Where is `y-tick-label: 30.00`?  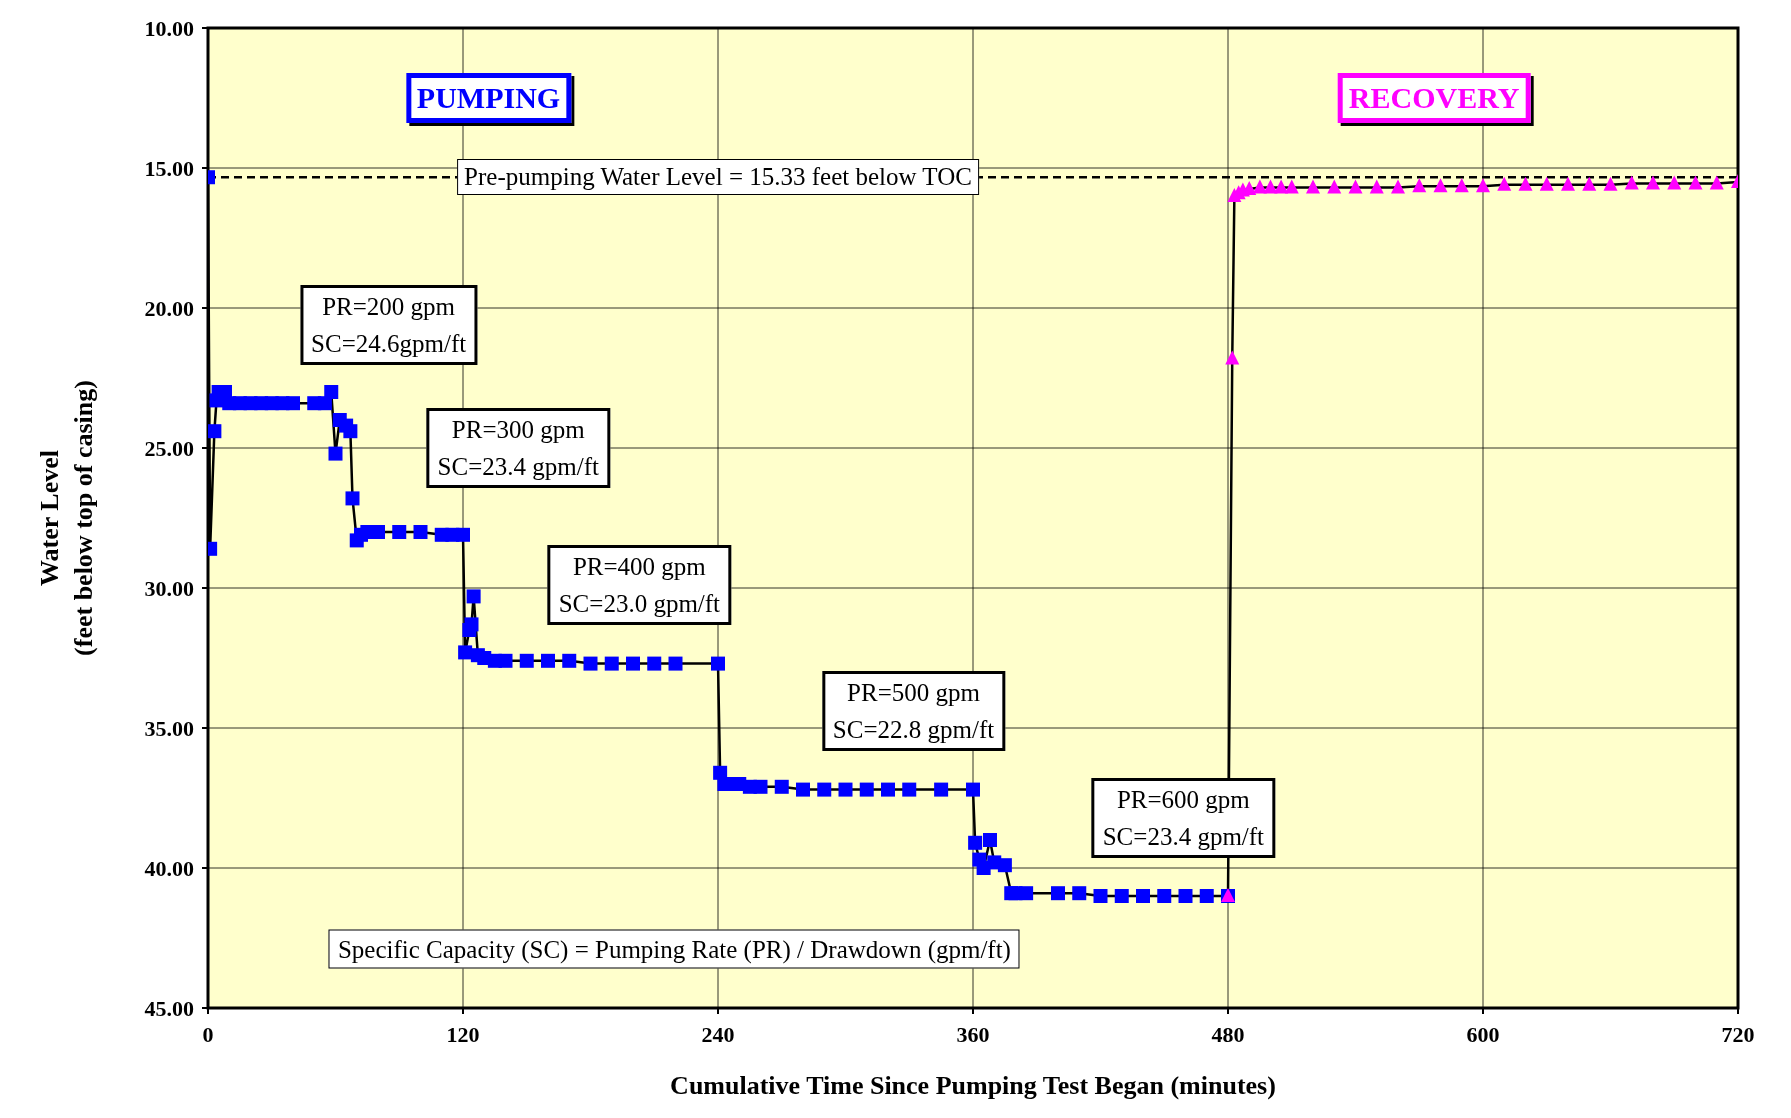
y-tick-label: 30.00 is located at coordinates (169, 588).